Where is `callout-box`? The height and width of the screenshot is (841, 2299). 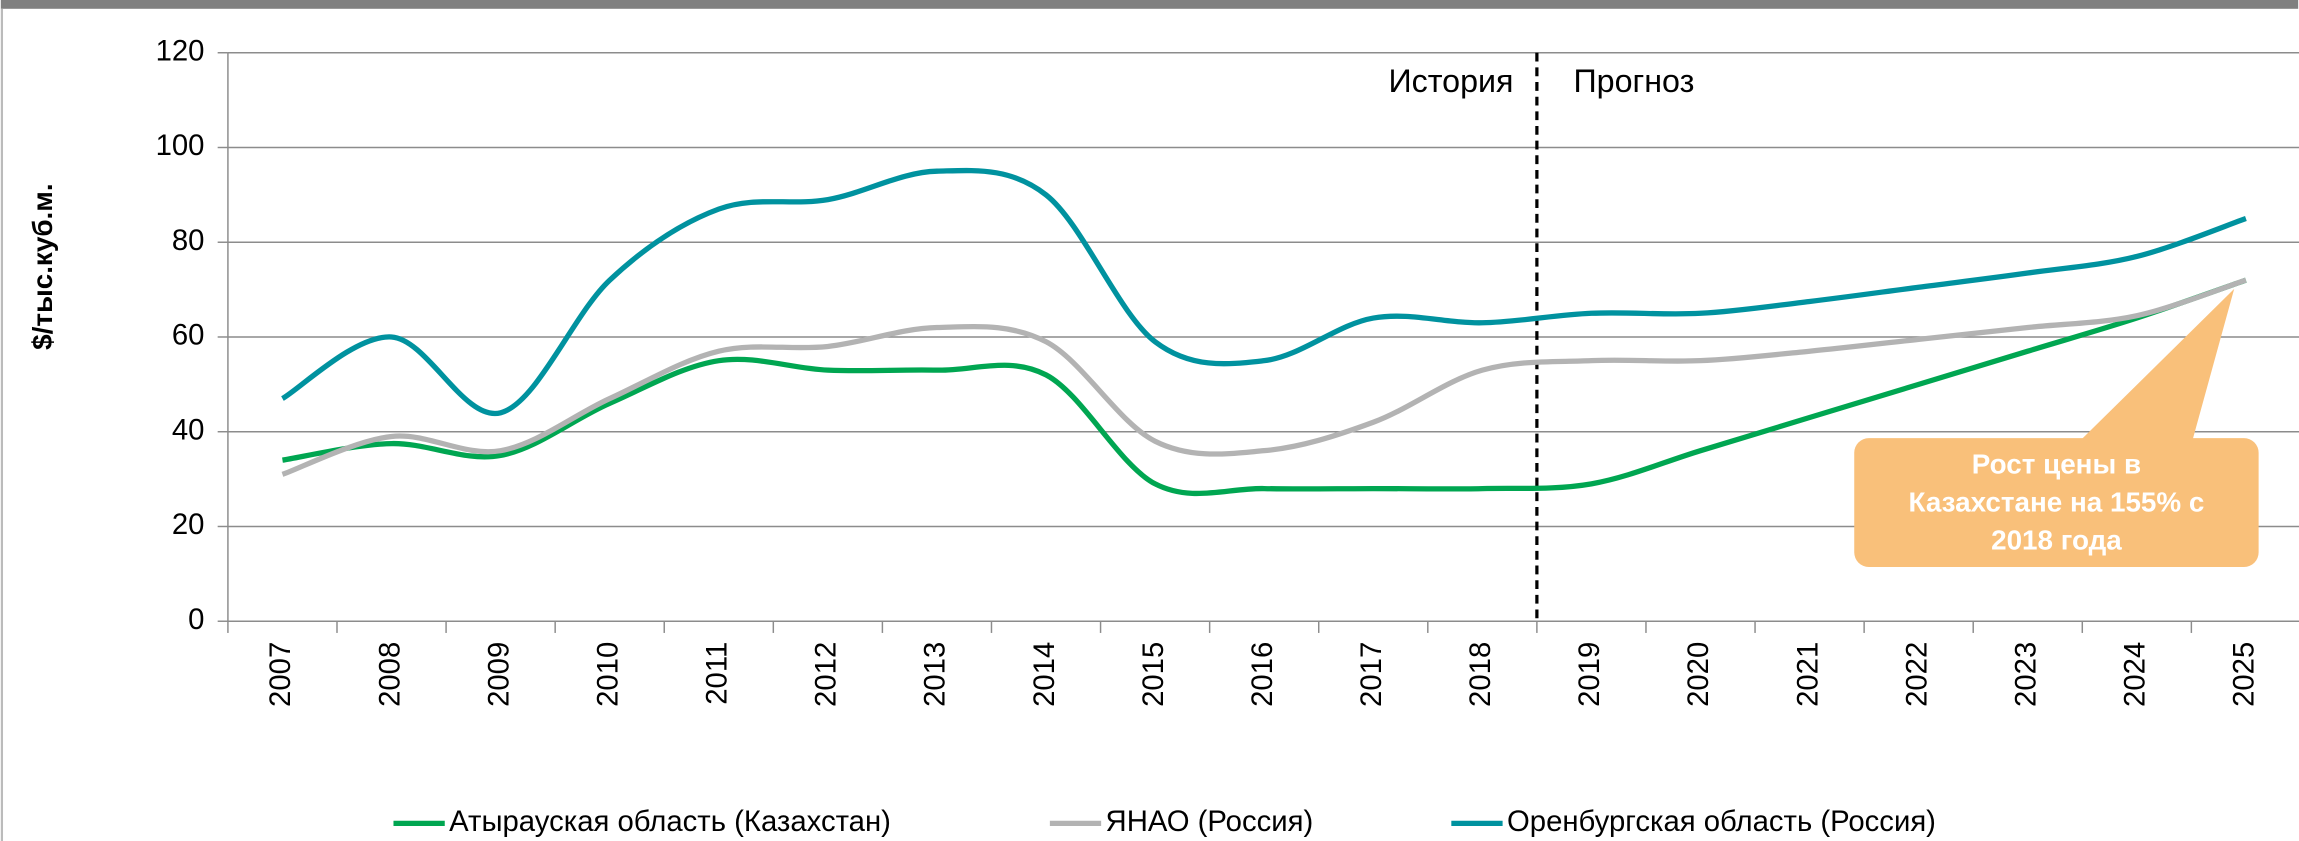
callout-box is located at coordinates (2056, 503).